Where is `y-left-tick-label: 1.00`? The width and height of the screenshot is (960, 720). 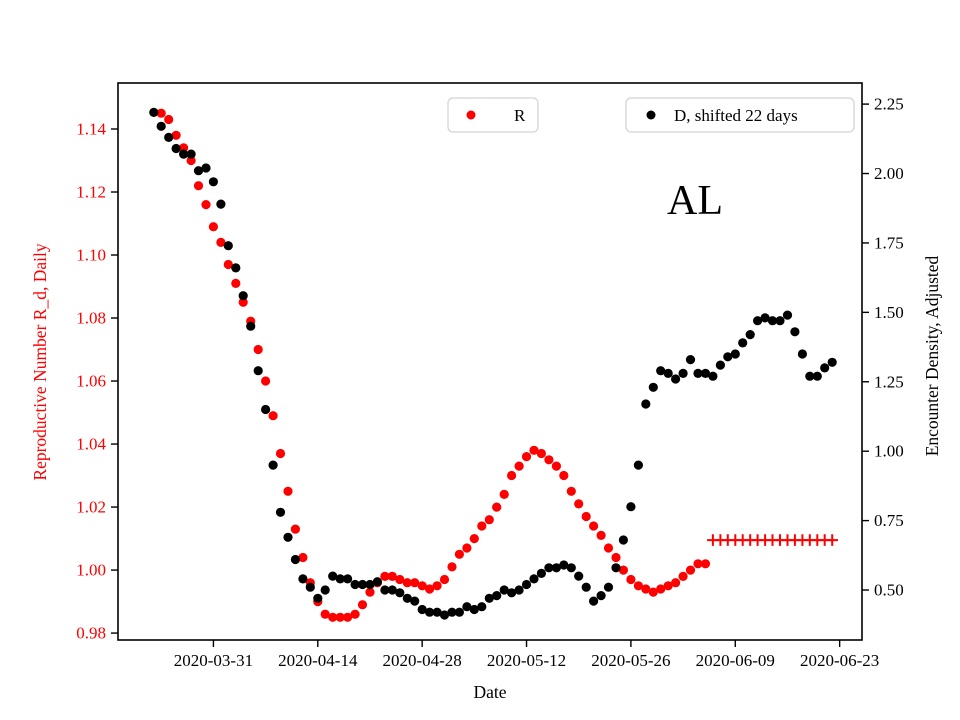 y-left-tick-label: 1.00 is located at coordinates (91, 570).